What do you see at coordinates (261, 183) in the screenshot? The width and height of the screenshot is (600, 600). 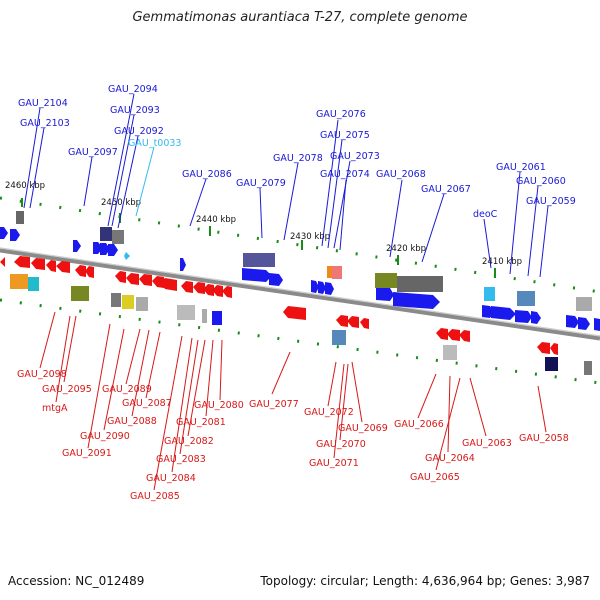 I see `gene-label-forward: GAU_2079` at bounding box center [261, 183].